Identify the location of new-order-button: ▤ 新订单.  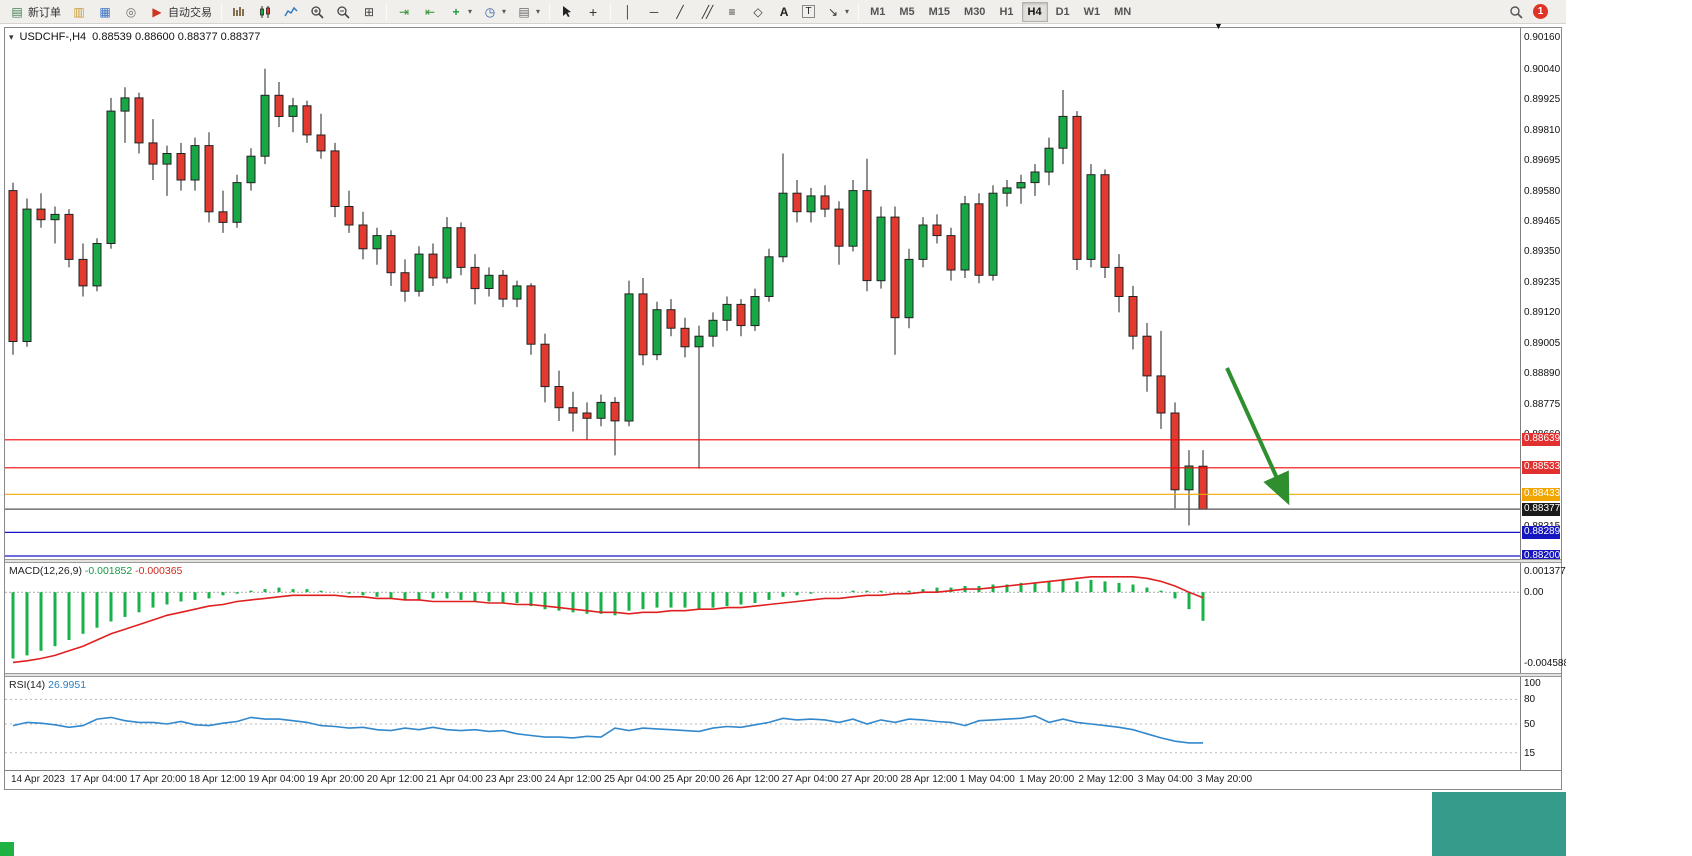
(35, 12).